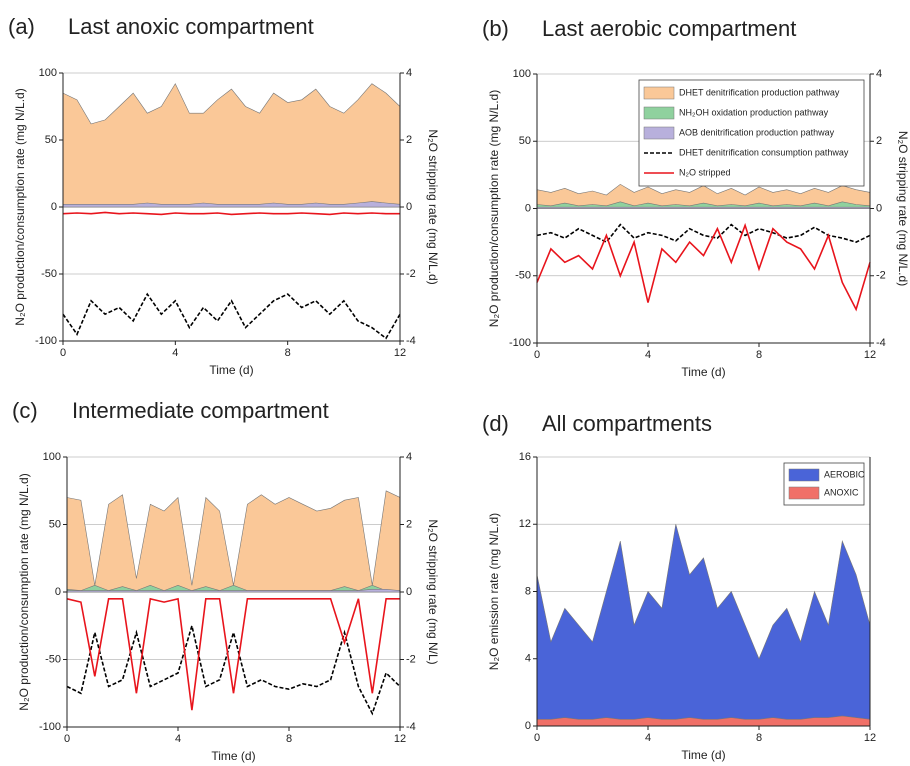 The width and height of the screenshot is (910, 766). I want to click on panel-label: (c), so click(25, 410).